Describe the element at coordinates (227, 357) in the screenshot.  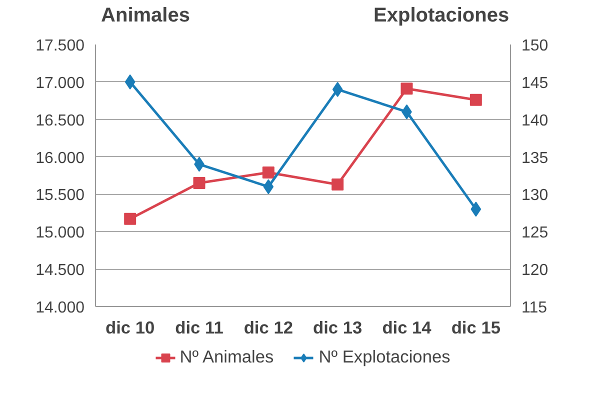
I see `legend-label: Nº Animales` at that location.